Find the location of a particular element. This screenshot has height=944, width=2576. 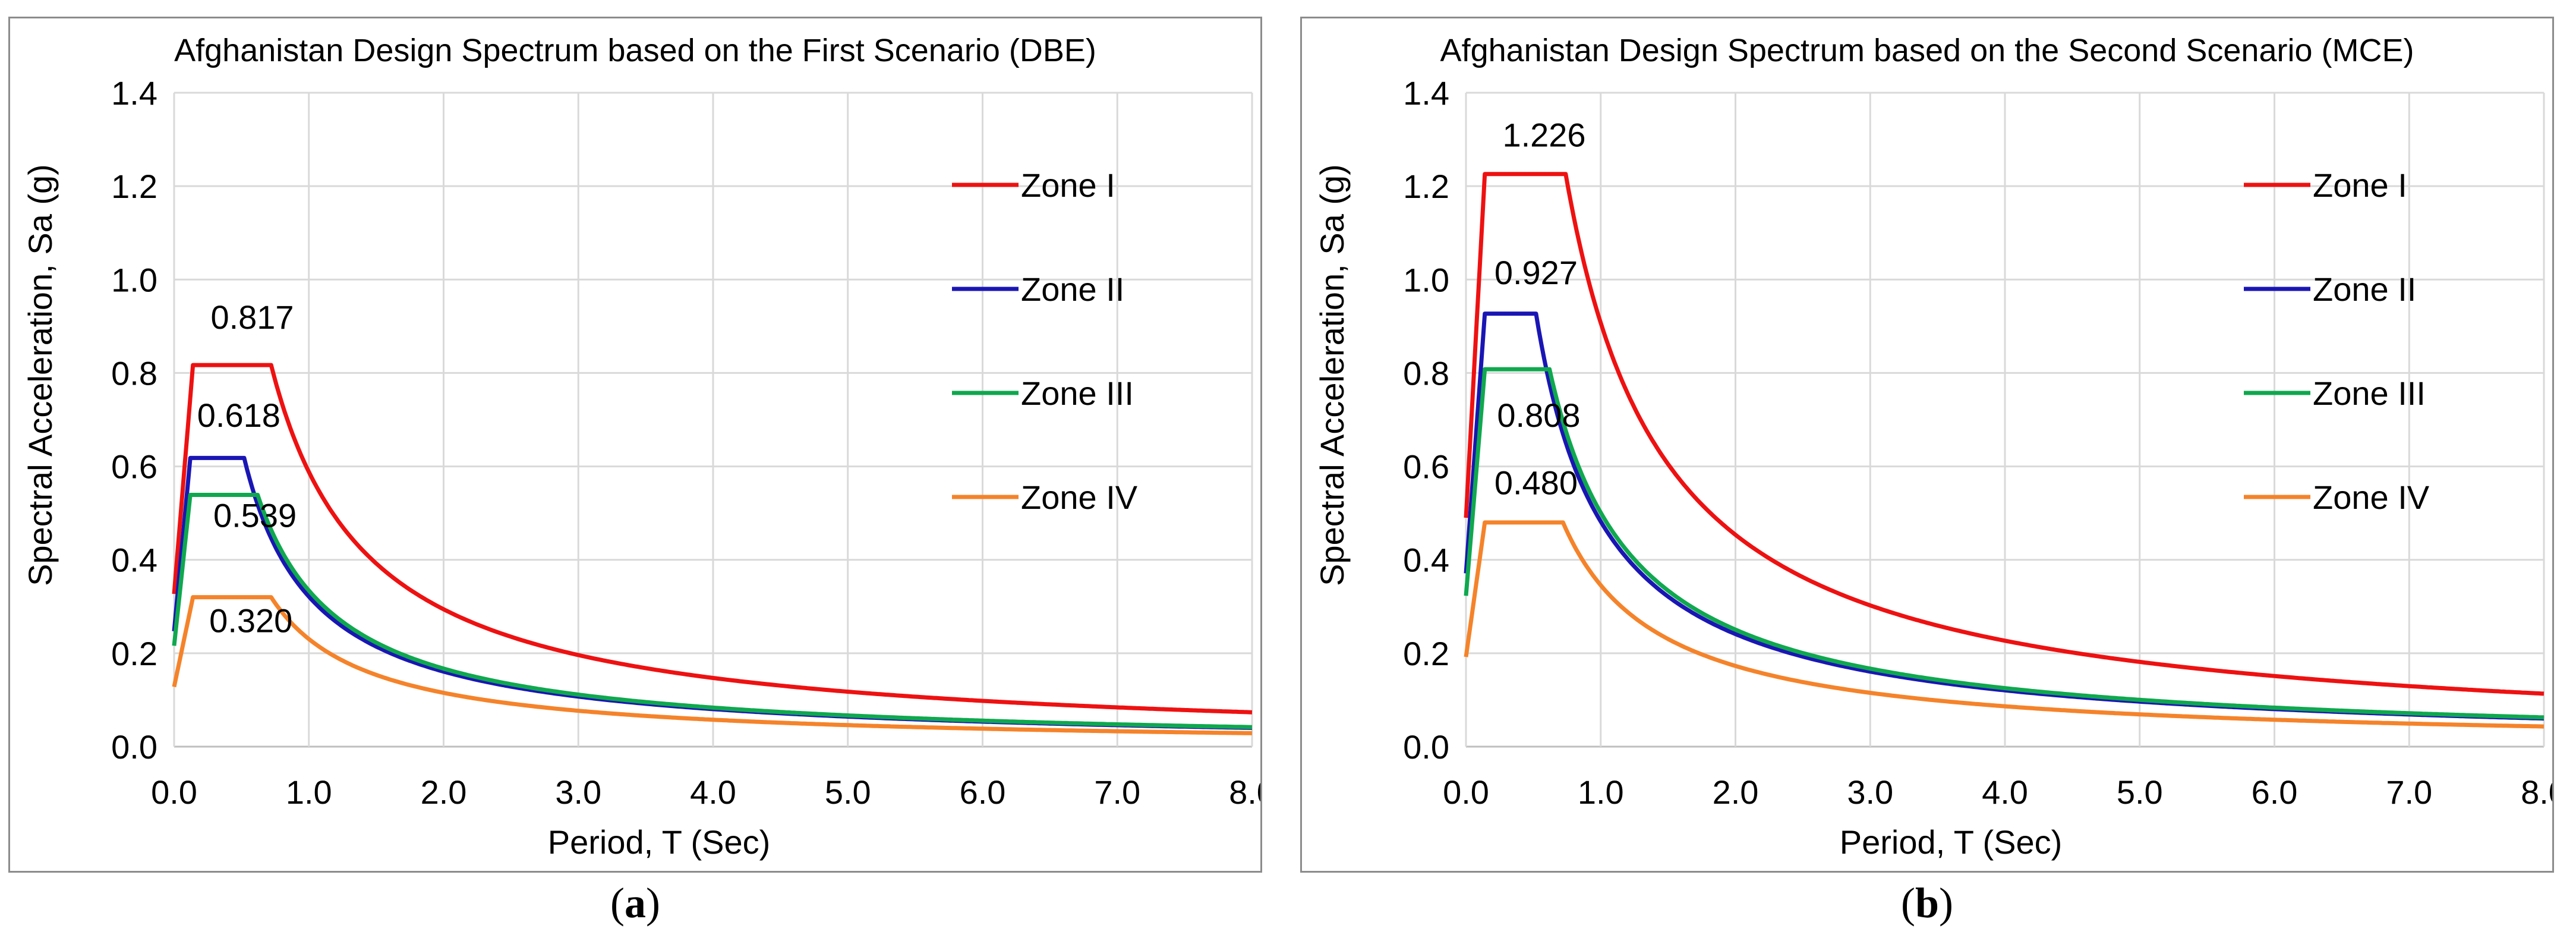

caption-letter: b is located at coordinates (1928, 903).